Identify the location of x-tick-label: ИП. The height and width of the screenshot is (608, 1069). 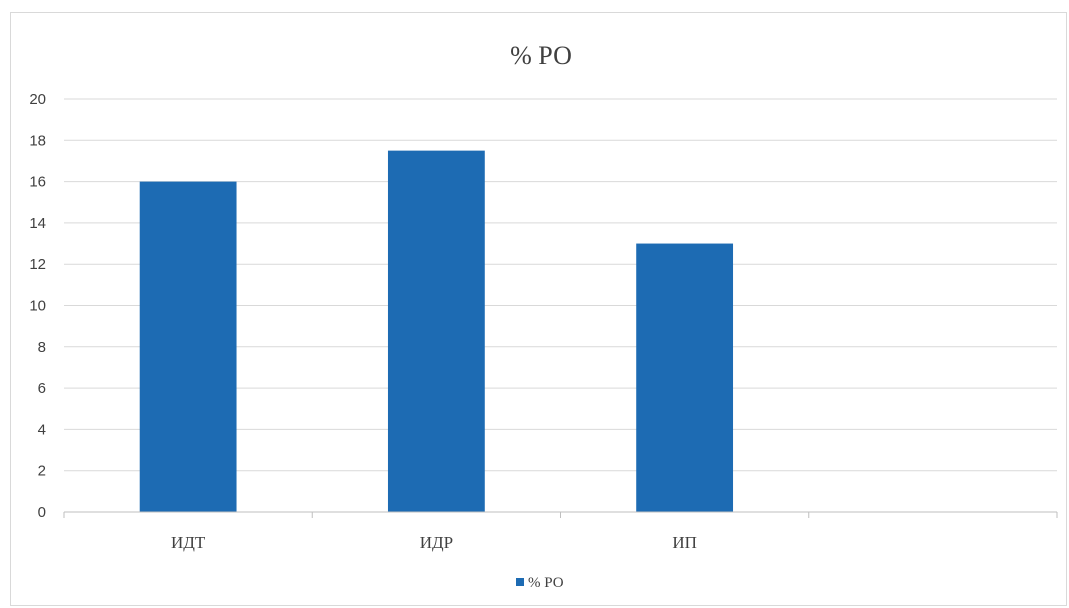
(684, 542).